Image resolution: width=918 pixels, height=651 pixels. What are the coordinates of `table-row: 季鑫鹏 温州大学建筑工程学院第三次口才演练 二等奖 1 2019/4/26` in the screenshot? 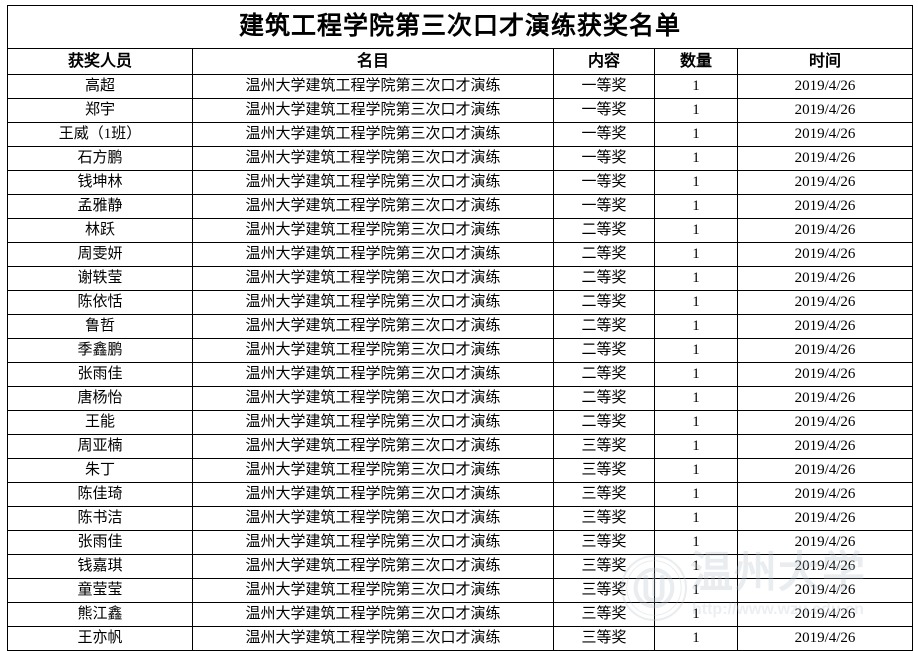 It's located at (460, 350).